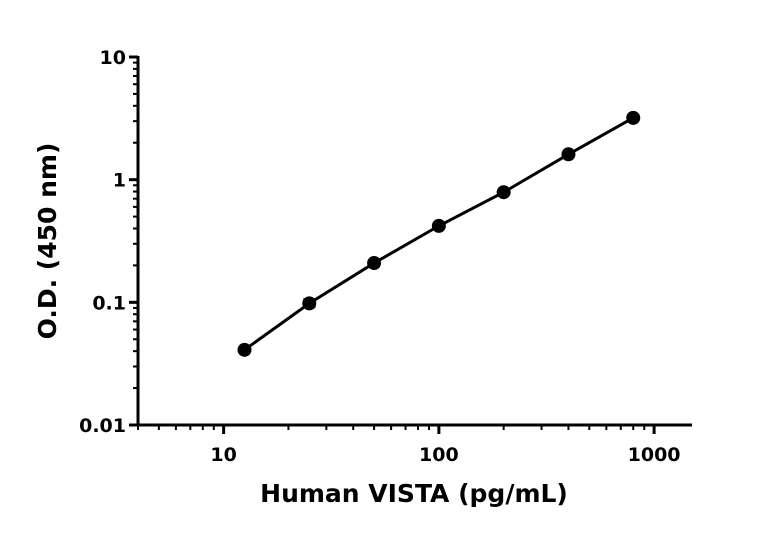  What do you see at coordinates (223, 455) in the screenshot?
I see `x-tick-label: 10` at bounding box center [223, 455].